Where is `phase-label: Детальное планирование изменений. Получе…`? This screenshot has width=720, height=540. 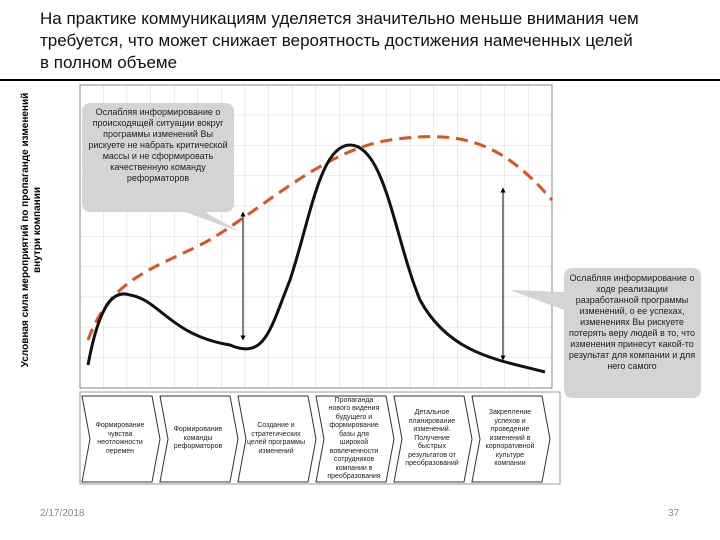
phase-label: Детальное планирование изменений. Получе… is located at coordinates (432, 438).